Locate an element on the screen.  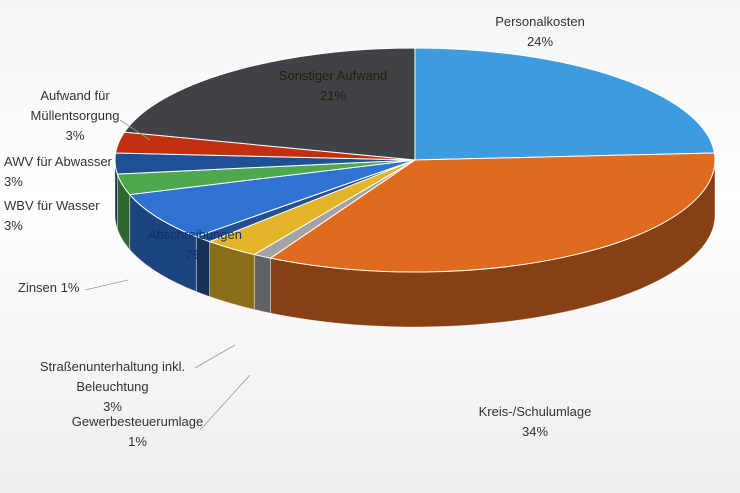
data-label: Abschreibungen 7% is located at coordinates (195, 245).